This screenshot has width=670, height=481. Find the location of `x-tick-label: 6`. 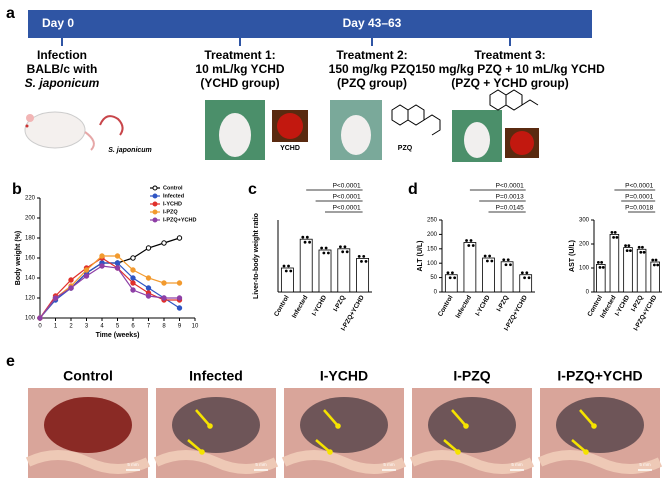

x-tick-label: 6 is located at coordinates (133, 327).